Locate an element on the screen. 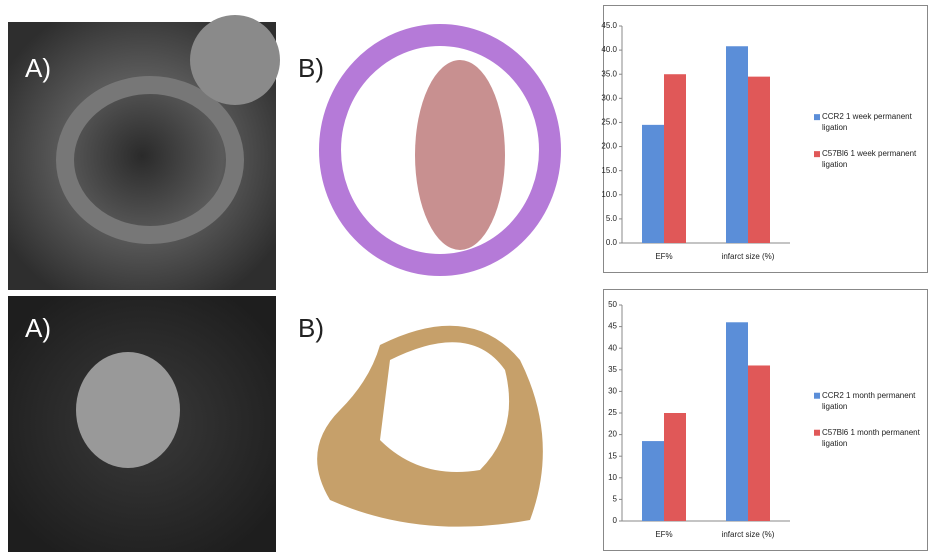 This screenshot has width=930, height=554. legend-label: C57Bl6 1 month permanent ligation is located at coordinates (871, 437).